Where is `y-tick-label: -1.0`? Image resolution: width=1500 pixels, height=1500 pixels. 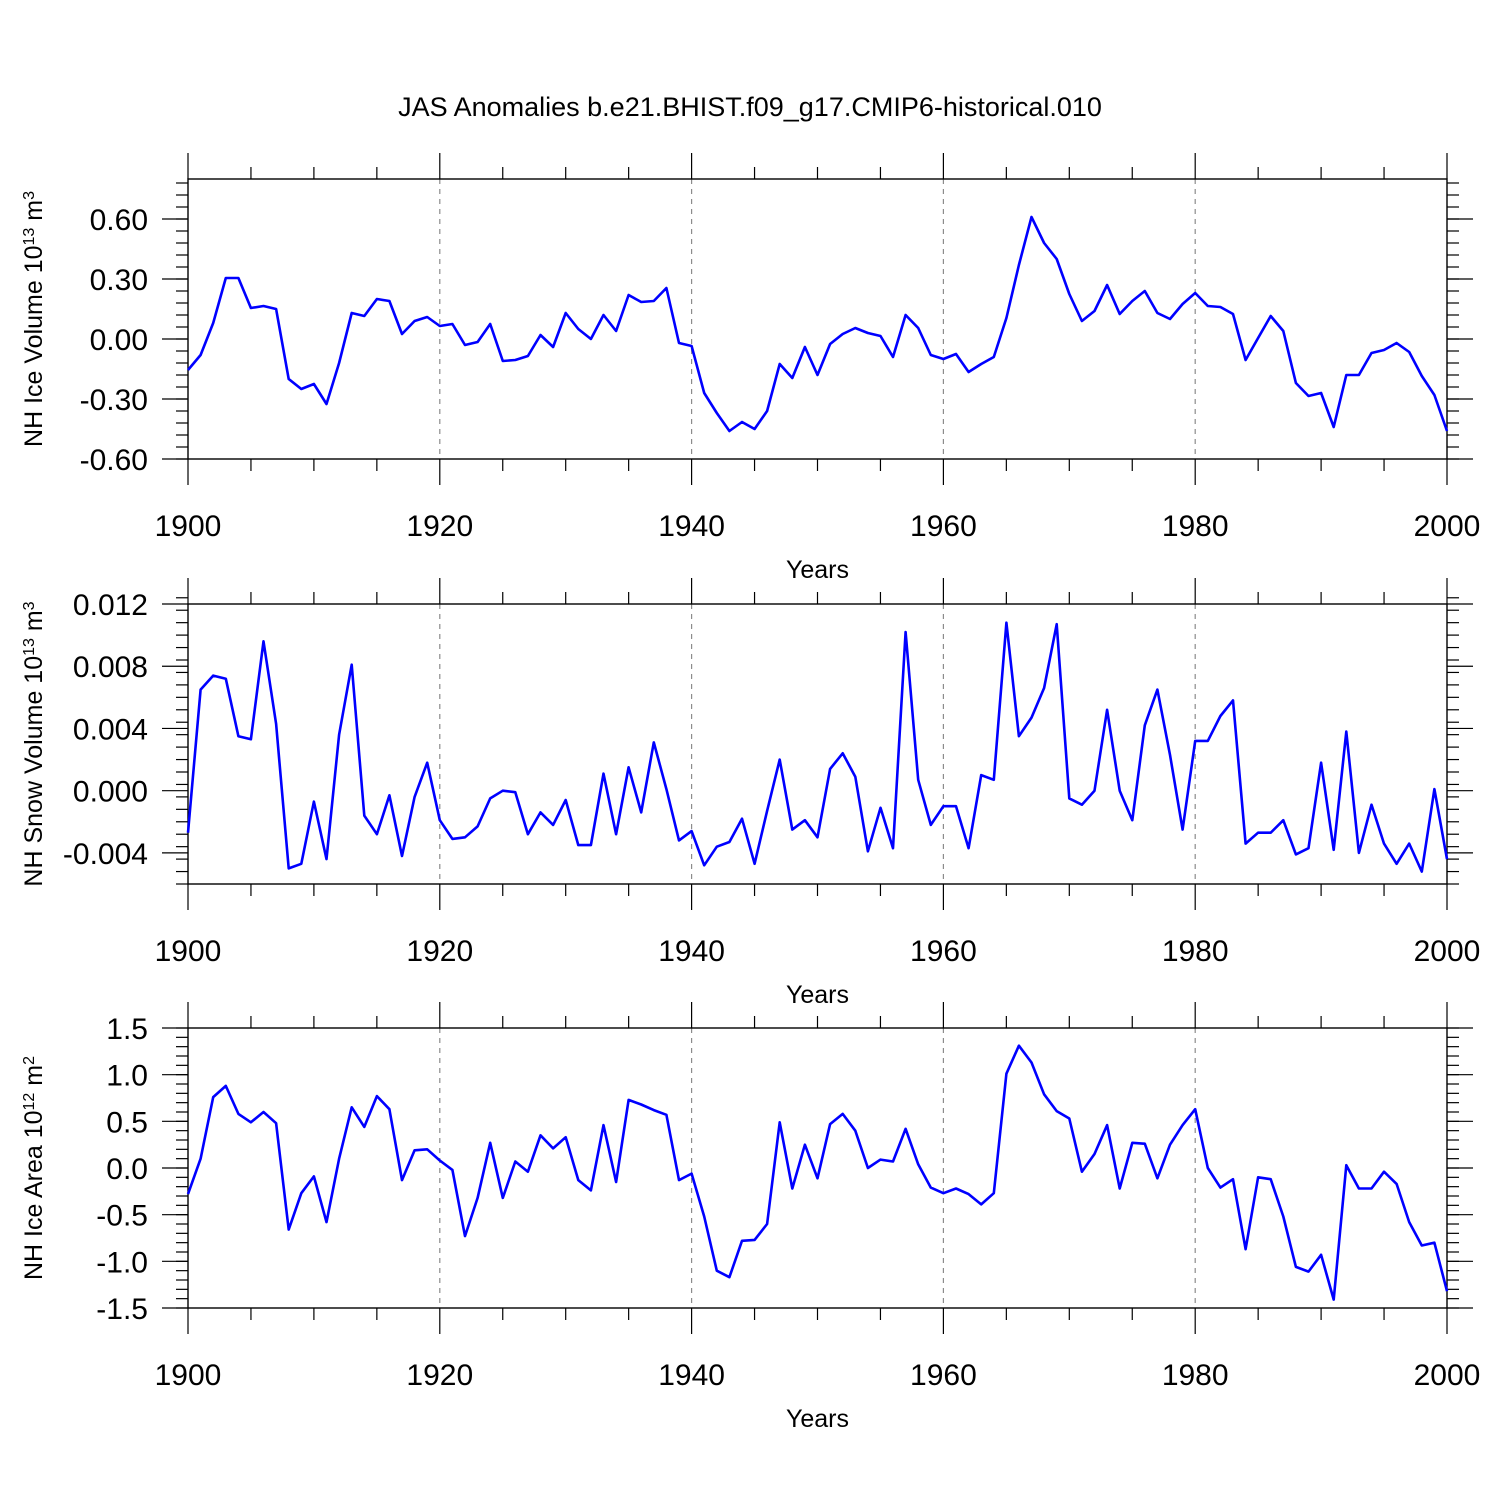
y-tick-label: -1.0 is located at coordinates (122, 1262).